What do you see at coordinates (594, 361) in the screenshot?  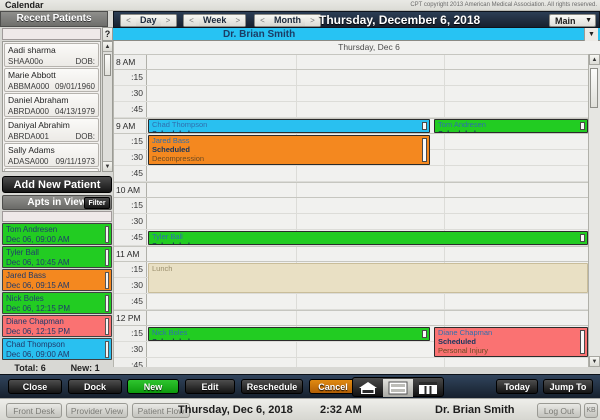 I see `calendar-scroll-down-icon: ▼` at bounding box center [594, 361].